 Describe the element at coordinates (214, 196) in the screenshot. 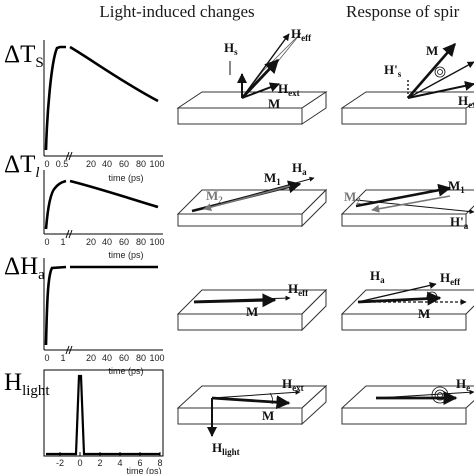

I see `label-m2: M2` at that location.